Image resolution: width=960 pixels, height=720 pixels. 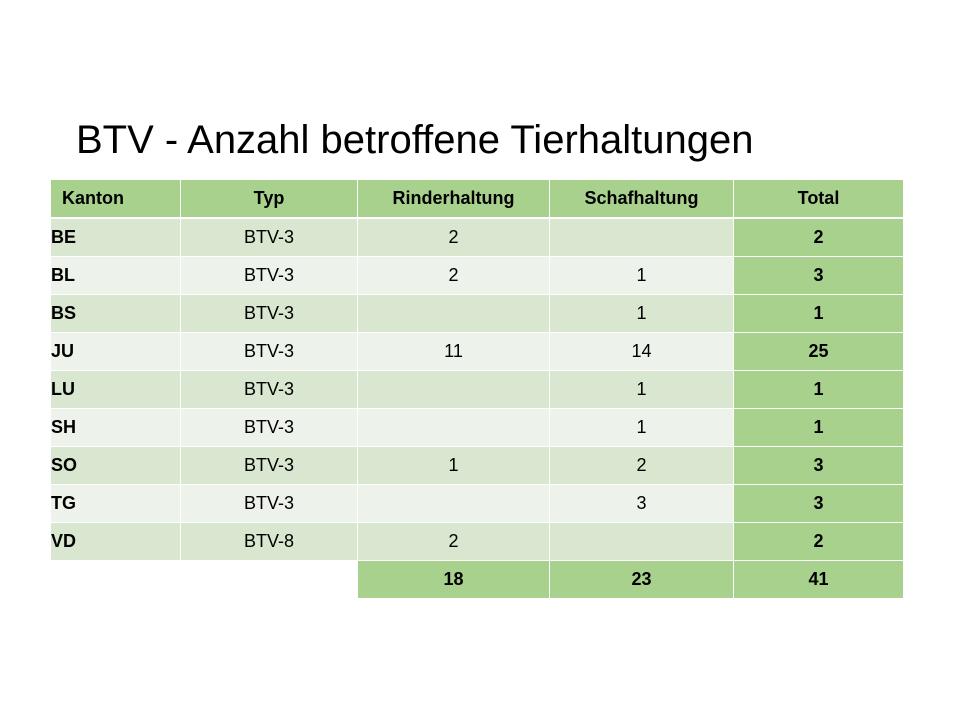 I want to click on cell-typ: BTV-8, so click(x=269, y=541).